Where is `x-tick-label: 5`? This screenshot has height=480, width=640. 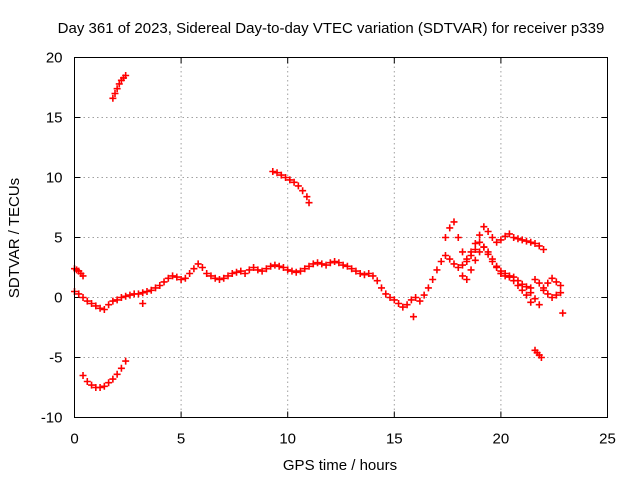 x-tick-label: 5 is located at coordinates (181, 439).